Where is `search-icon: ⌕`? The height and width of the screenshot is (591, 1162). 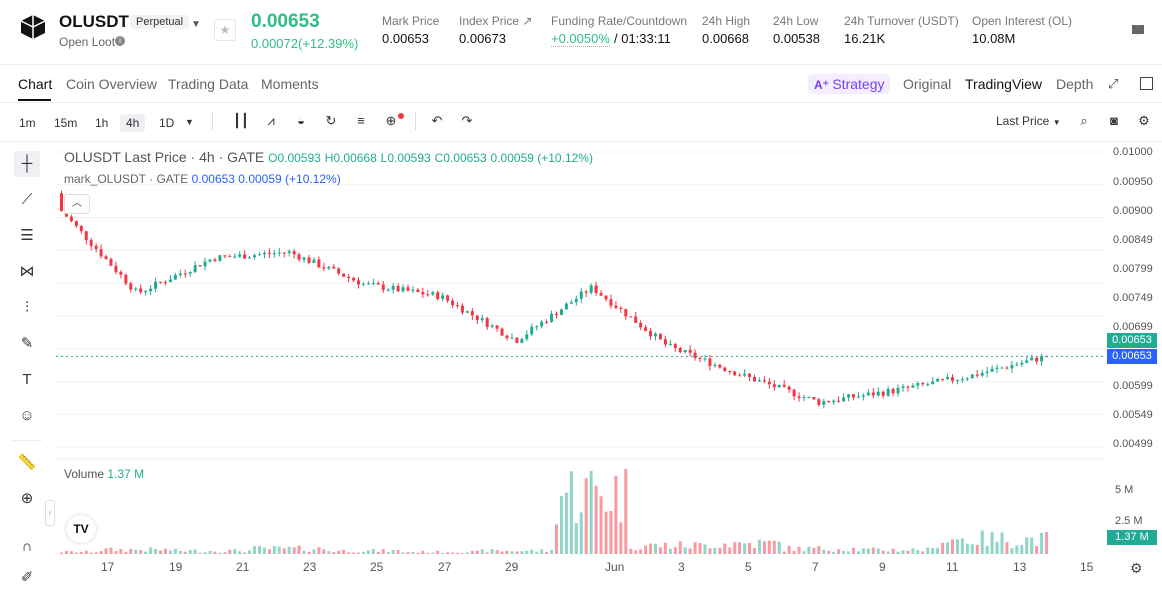
search-icon: ⌕ is located at coordinates (1084, 120).